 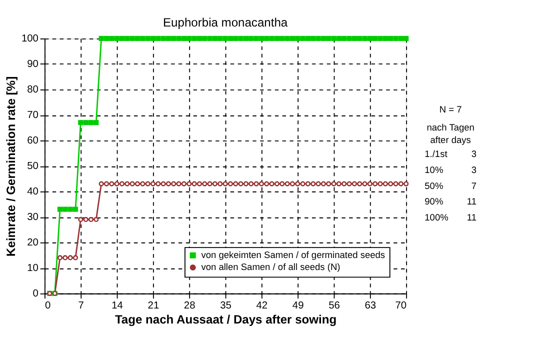 What do you see at coordinates (154, 306) in the screenshot?
I see `x-tick-label: 21` at bounding box center [154, 306].